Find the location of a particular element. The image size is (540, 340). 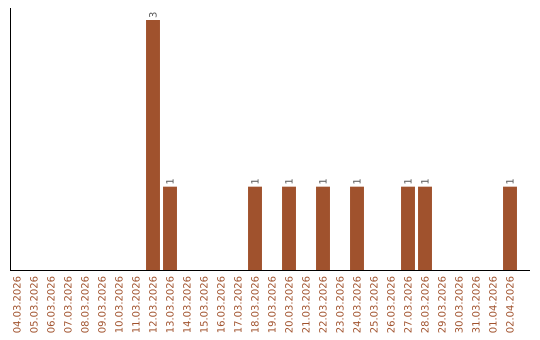

x-tick-label: 24.03.2026 is located at coordinates (358, 305).